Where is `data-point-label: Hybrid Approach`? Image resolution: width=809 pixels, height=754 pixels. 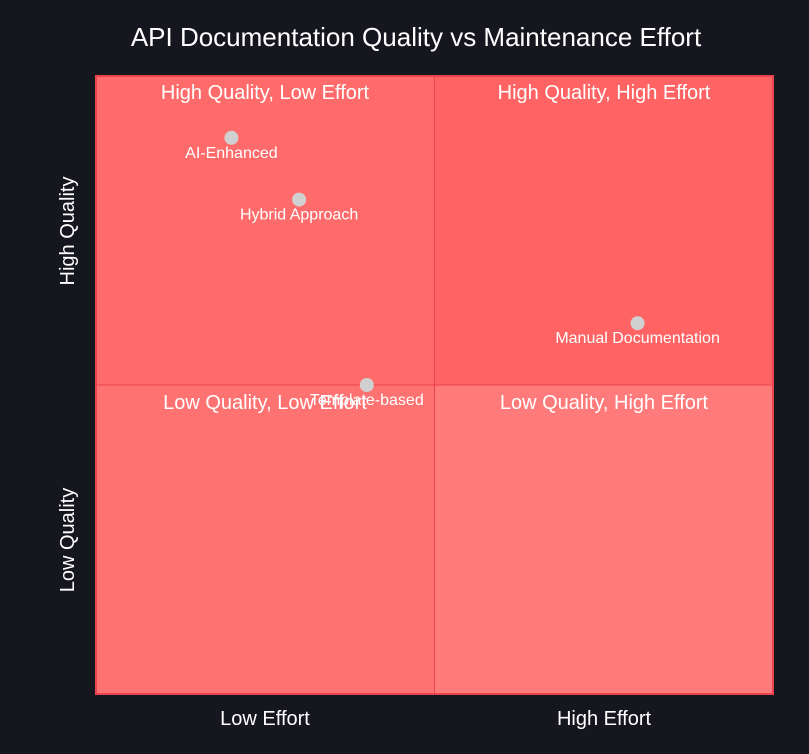
data-point-label: Hybrid Approach is located at coordinates (299, 215).